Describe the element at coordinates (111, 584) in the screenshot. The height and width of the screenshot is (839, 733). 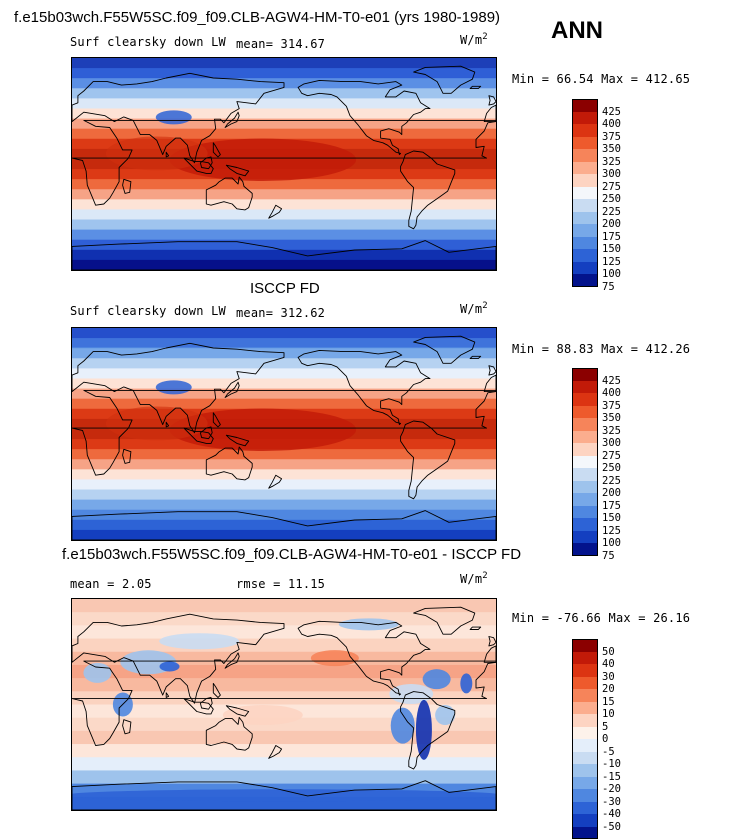
I see `panel3-mean: mean = 2.05` at that location.